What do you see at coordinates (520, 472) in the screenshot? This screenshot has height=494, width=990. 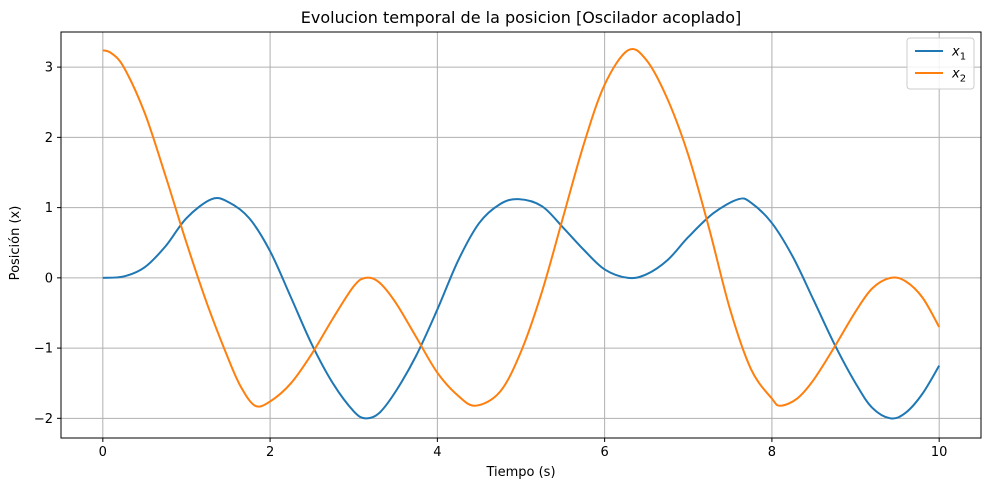 I see `x-axis-title: Tiempo (s)` at bounding box center [520, 472].